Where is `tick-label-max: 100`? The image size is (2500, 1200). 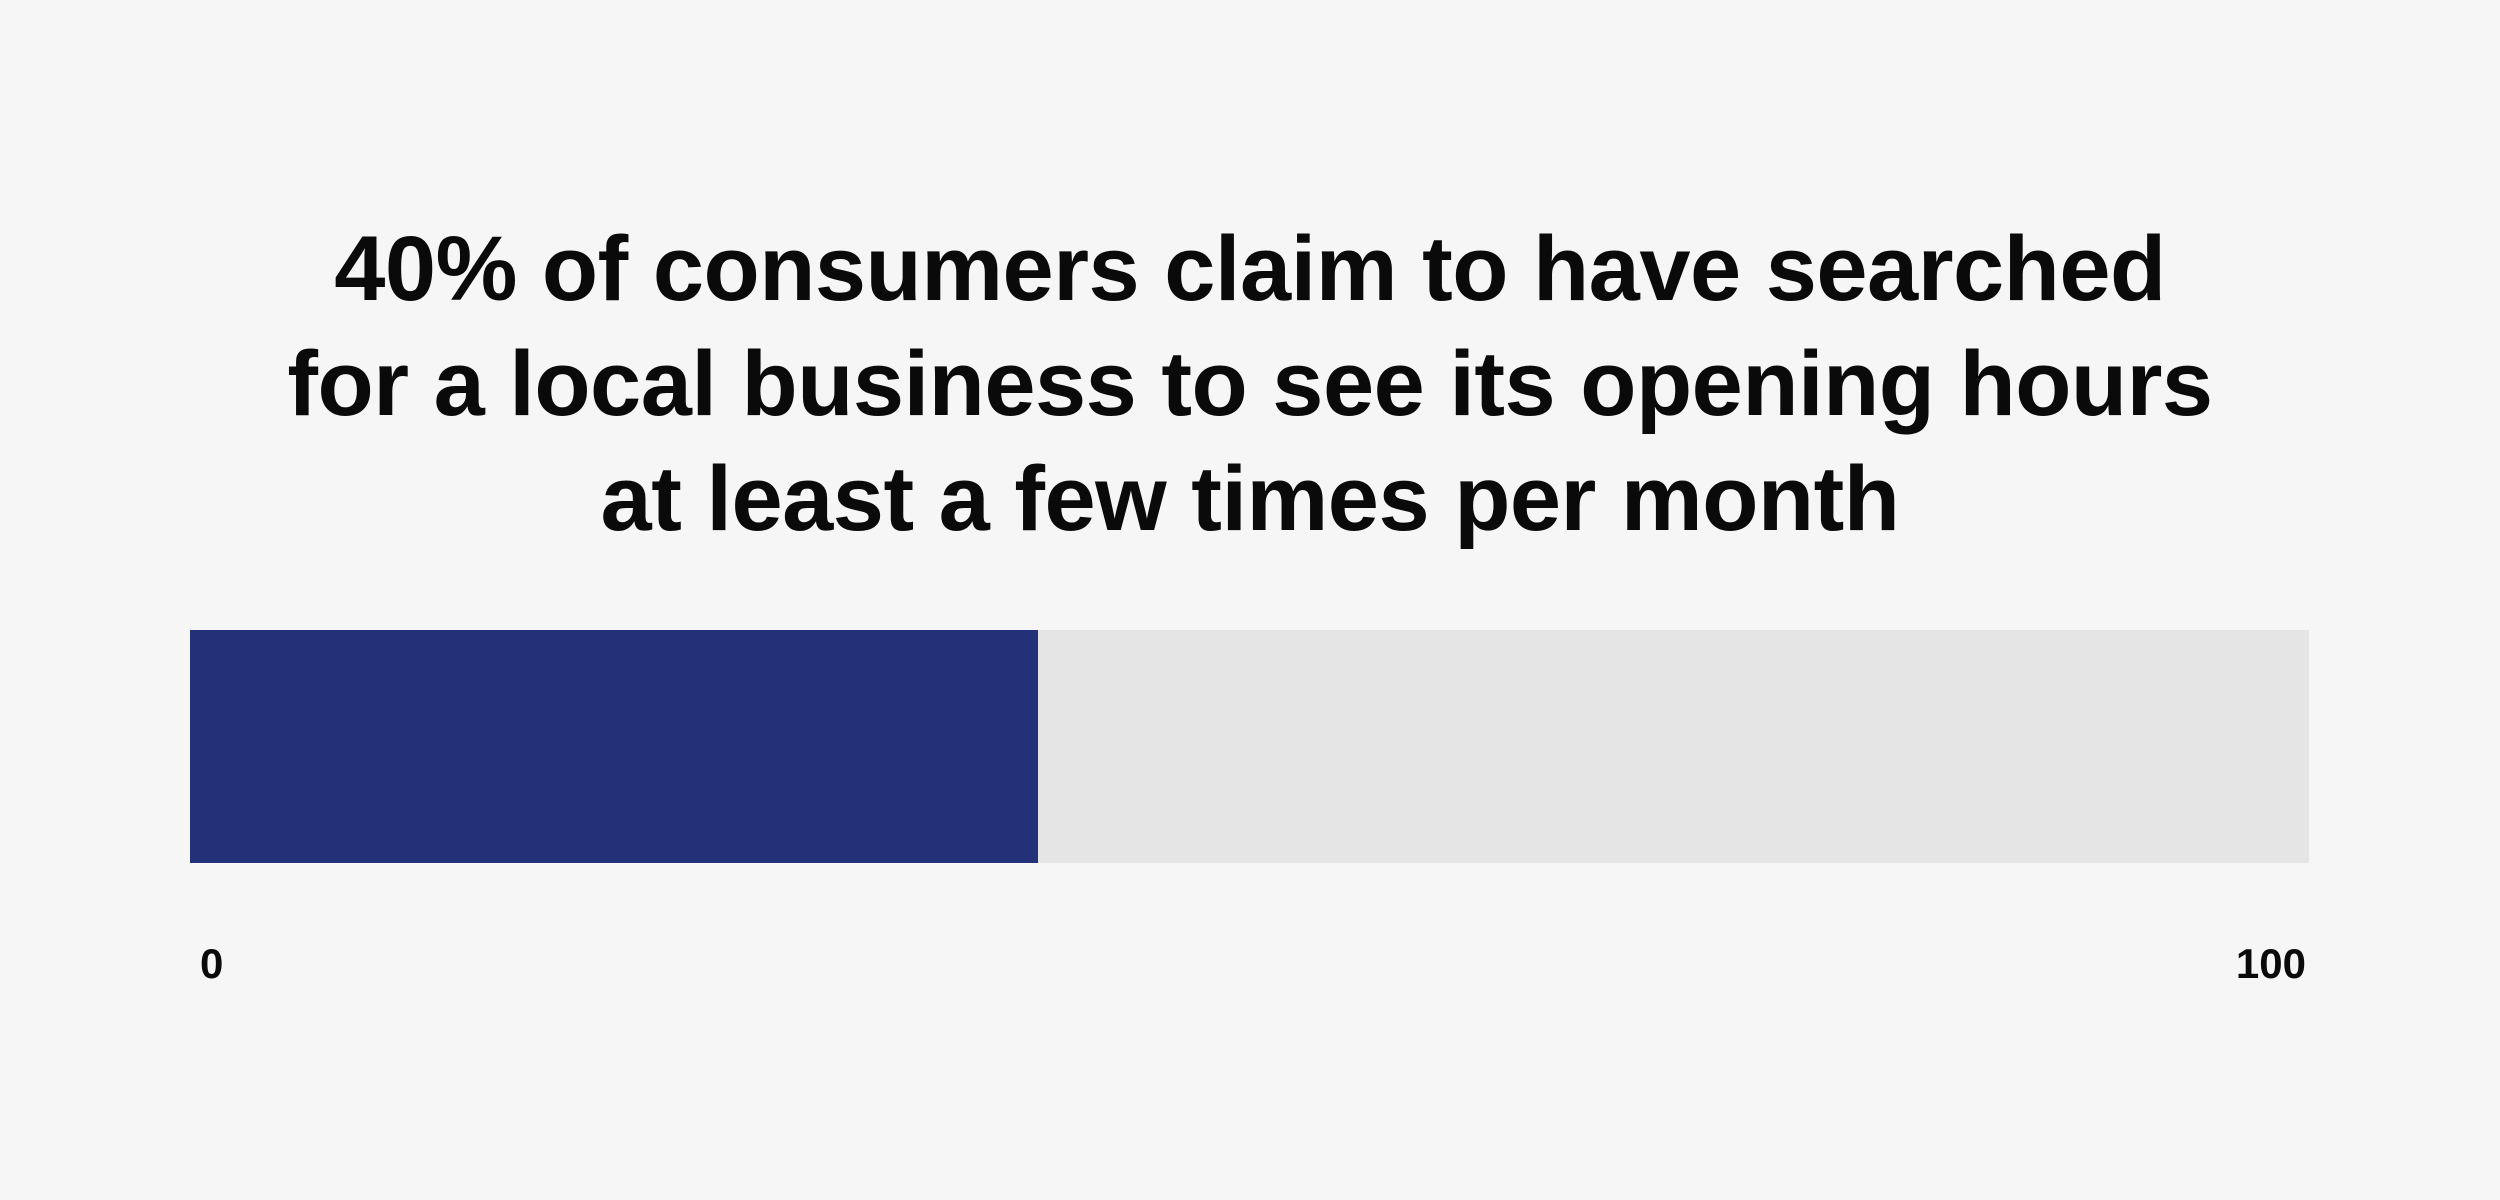 tick-label-max: 100 is located at coordinates (2270, 963).